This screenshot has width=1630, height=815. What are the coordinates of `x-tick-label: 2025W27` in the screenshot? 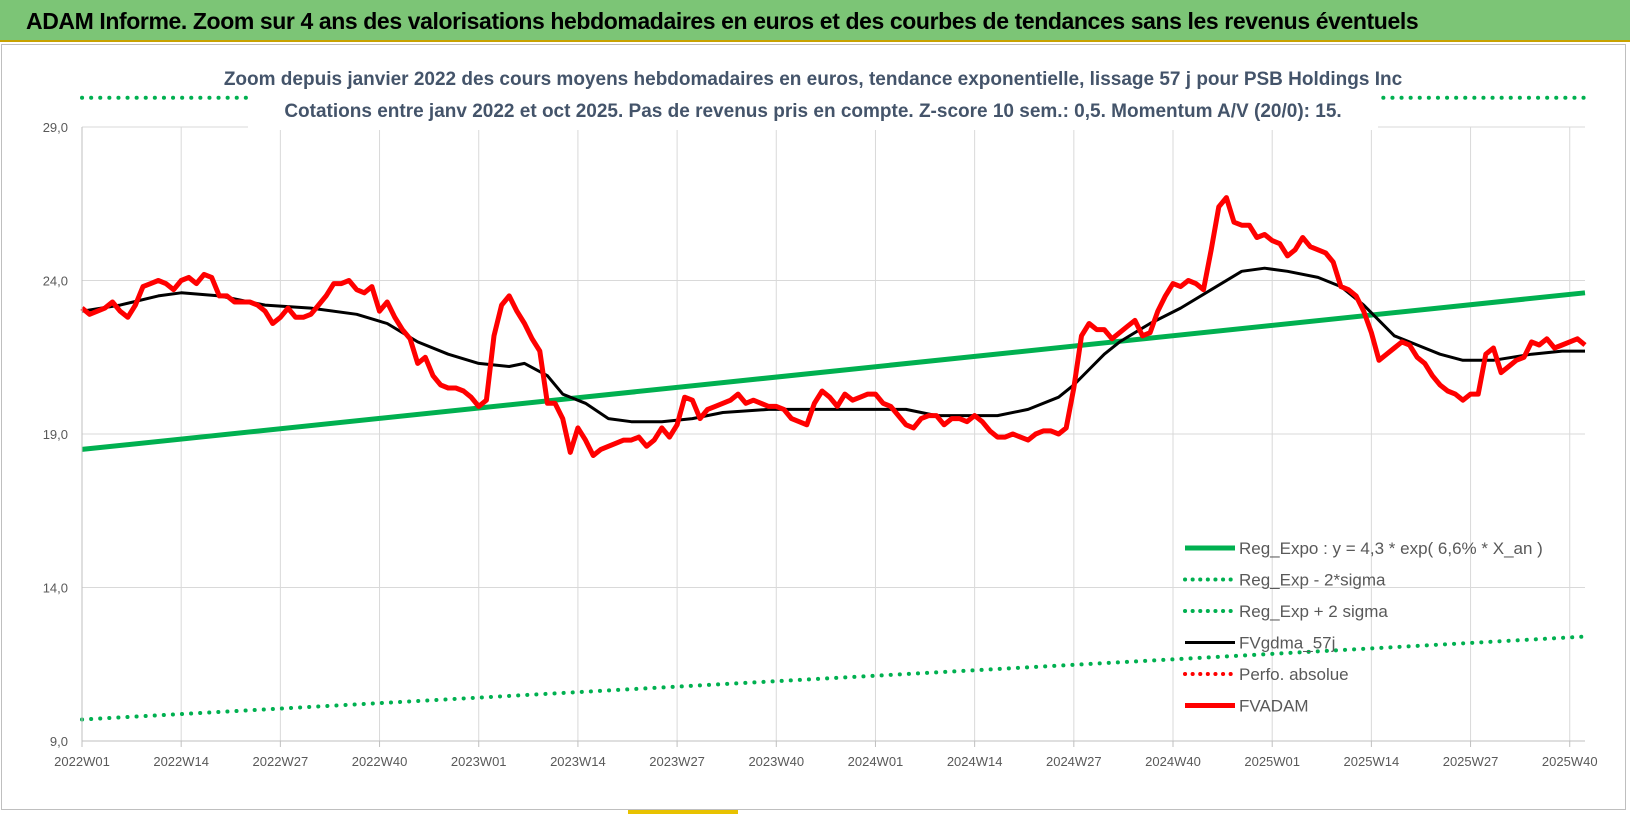 It's located at (1471, 761).